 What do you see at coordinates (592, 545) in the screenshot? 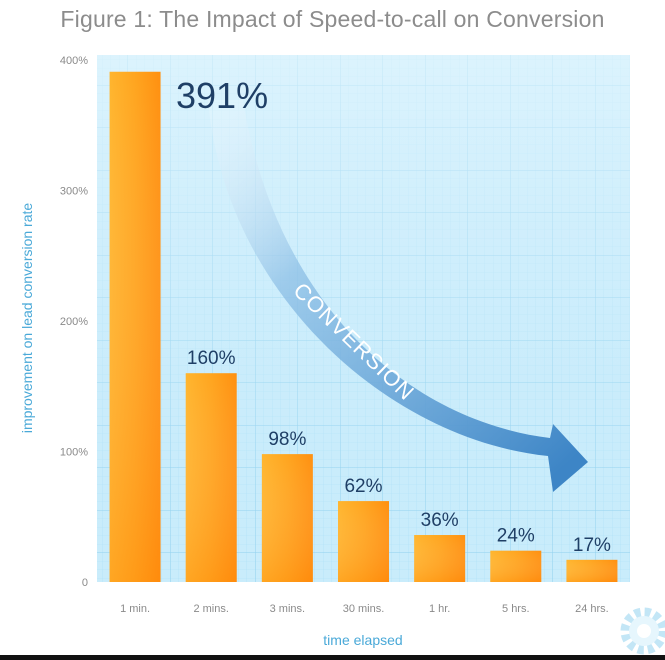
I see `data-label: 17%` at bounding box center [592, 545].